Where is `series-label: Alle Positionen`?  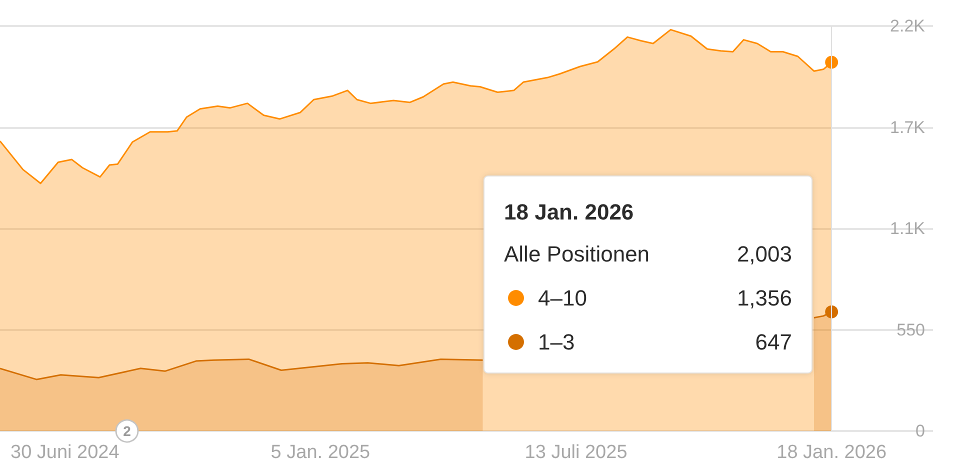 series-label: Alle Positionen is located at coordinates (577, 254).